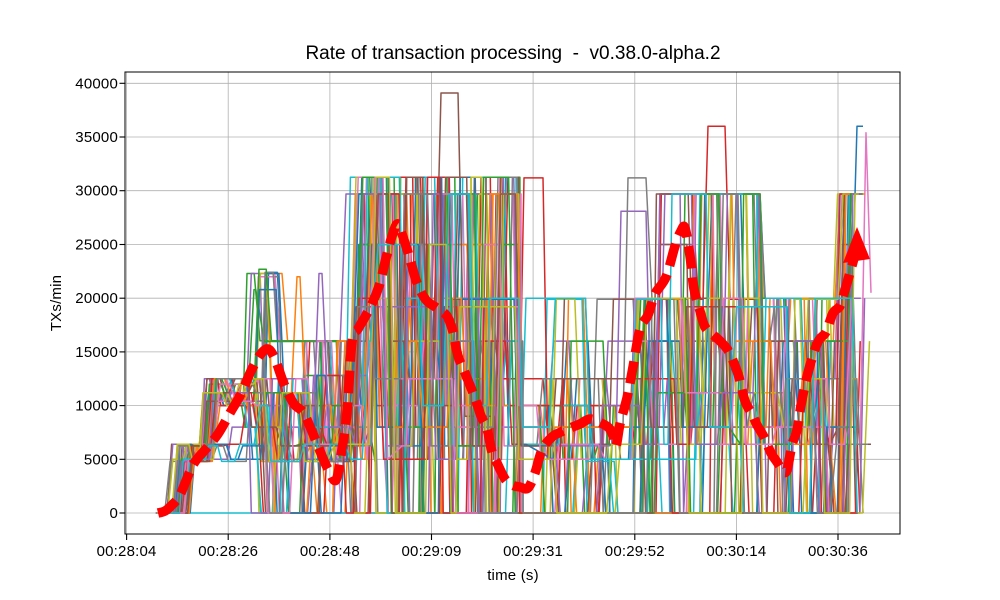 This screenshot has height=600, width=1000. Describe the element at coordinates (513, 575) in the screenshot. I see `svg-text: time (s)` at that location.